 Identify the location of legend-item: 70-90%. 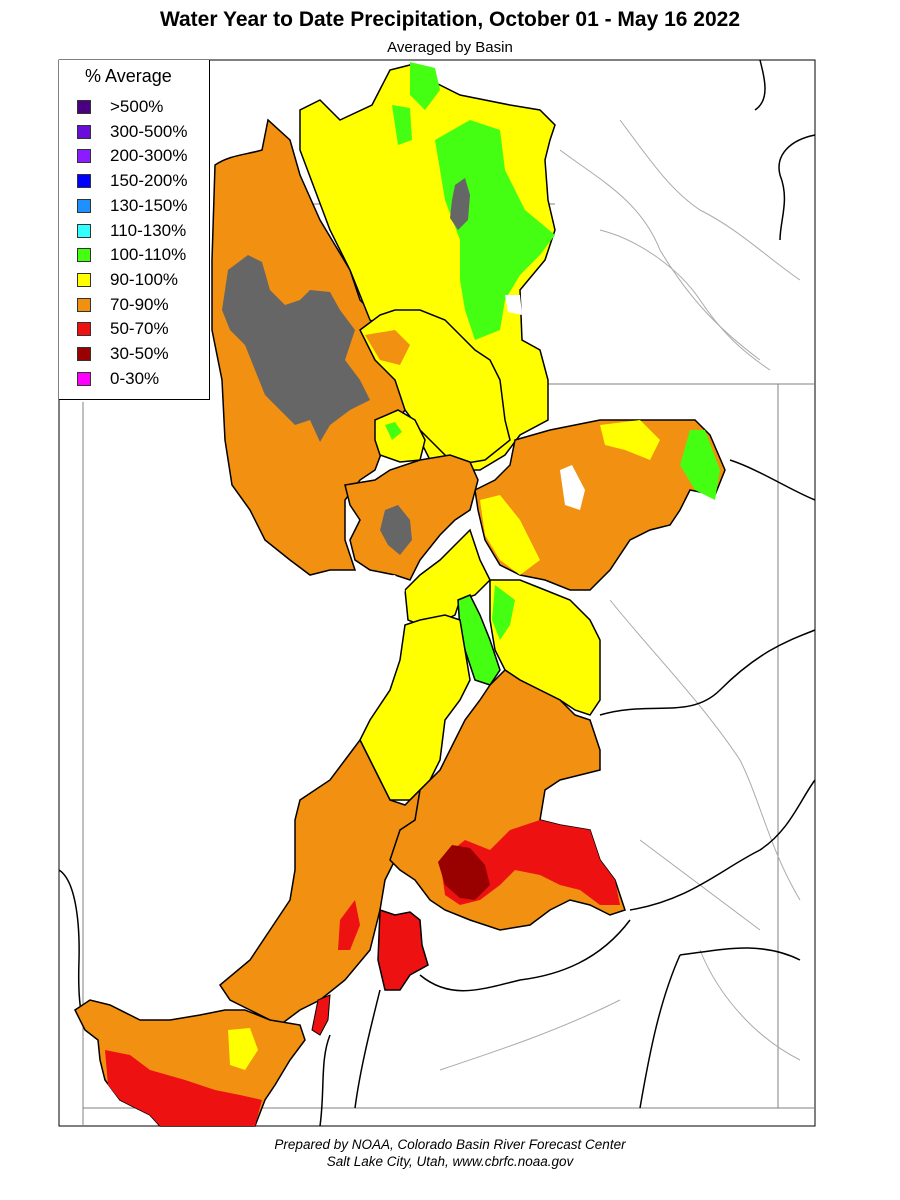
(123, 305).